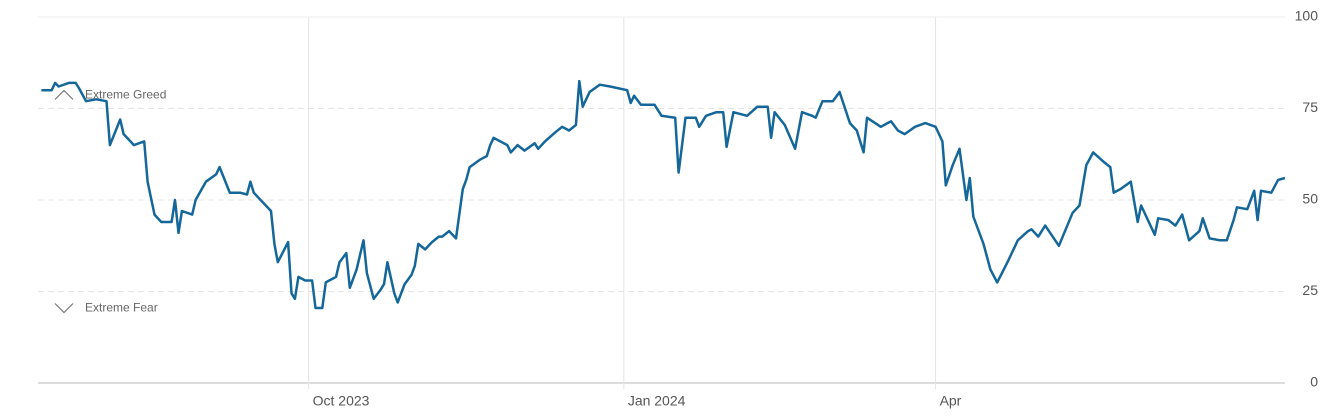 Image resolution: width=1330 pixels, height=417 pixels. Describe the element at coordinates (1310, 199) in the screenshot. I see `y-tick-label: 50` at that location.